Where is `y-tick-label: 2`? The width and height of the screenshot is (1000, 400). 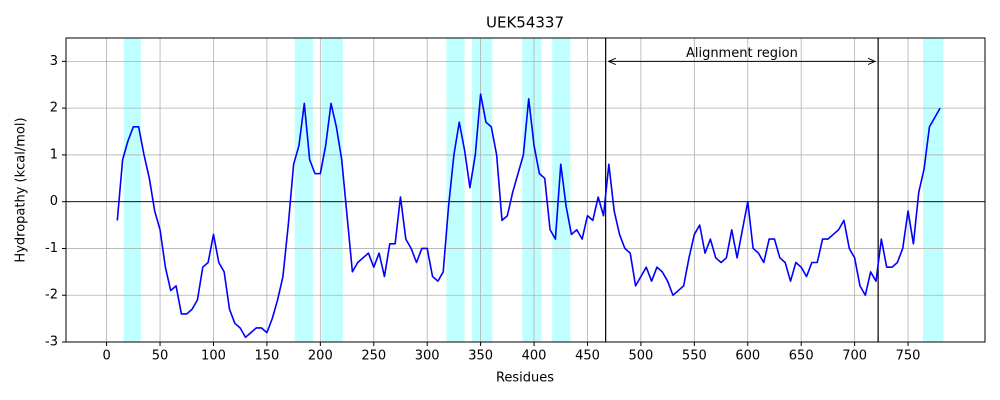 y-tick-label: 2 is located at coordinates (54, 108).